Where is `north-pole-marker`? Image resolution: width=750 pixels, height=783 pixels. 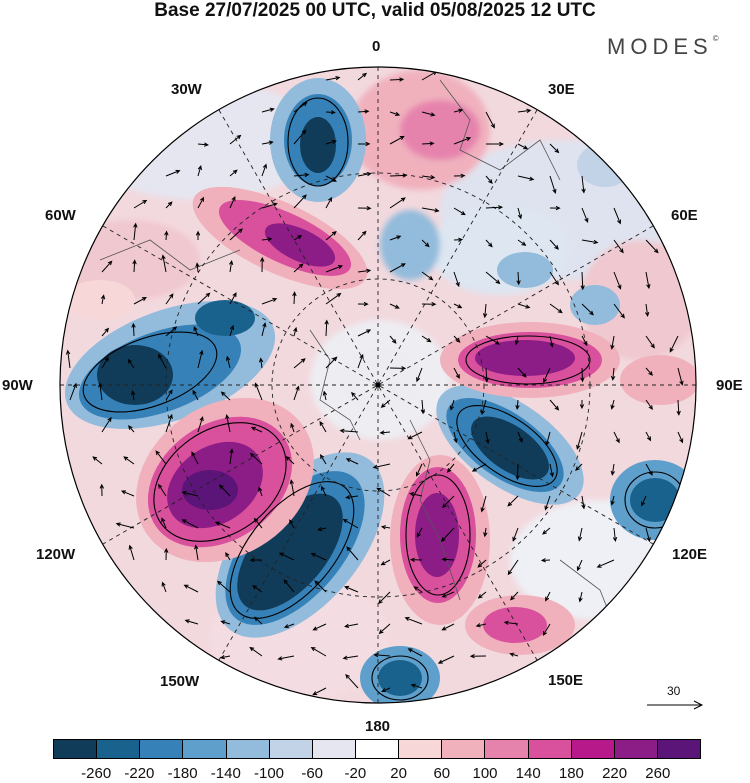 north-pole-marker is located at coordinates (378, 385).